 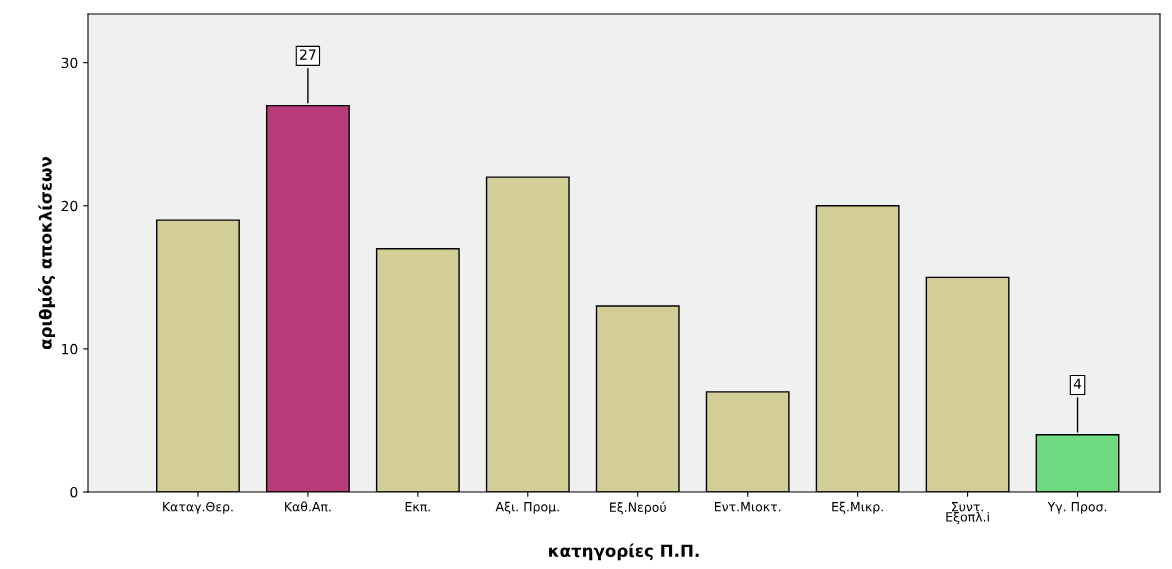 What do you see at coordinates (70, 349) in the screenshot?
I see `y-tick-label: 10` at bounding box center [70, 349].